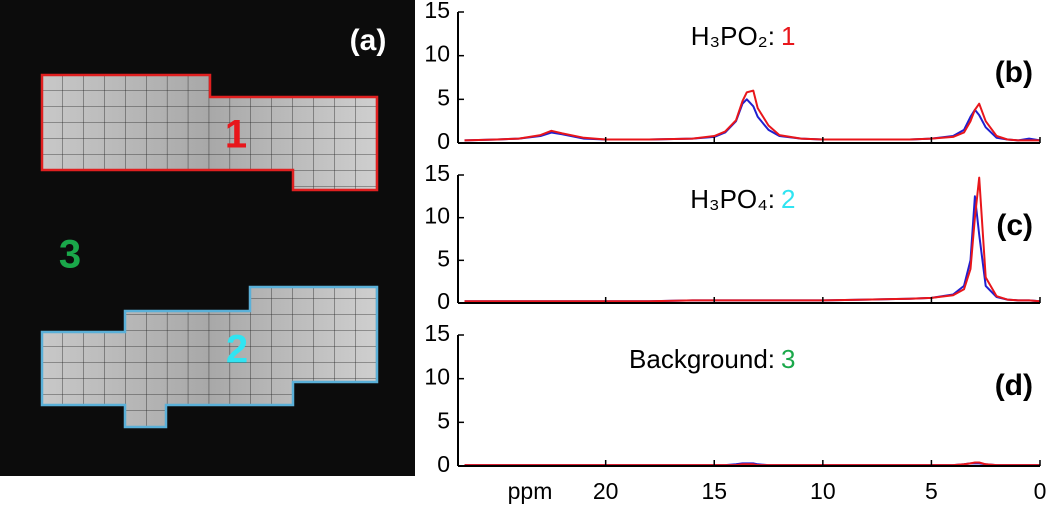  I want to click on region-label: 2, so click(237, 350).